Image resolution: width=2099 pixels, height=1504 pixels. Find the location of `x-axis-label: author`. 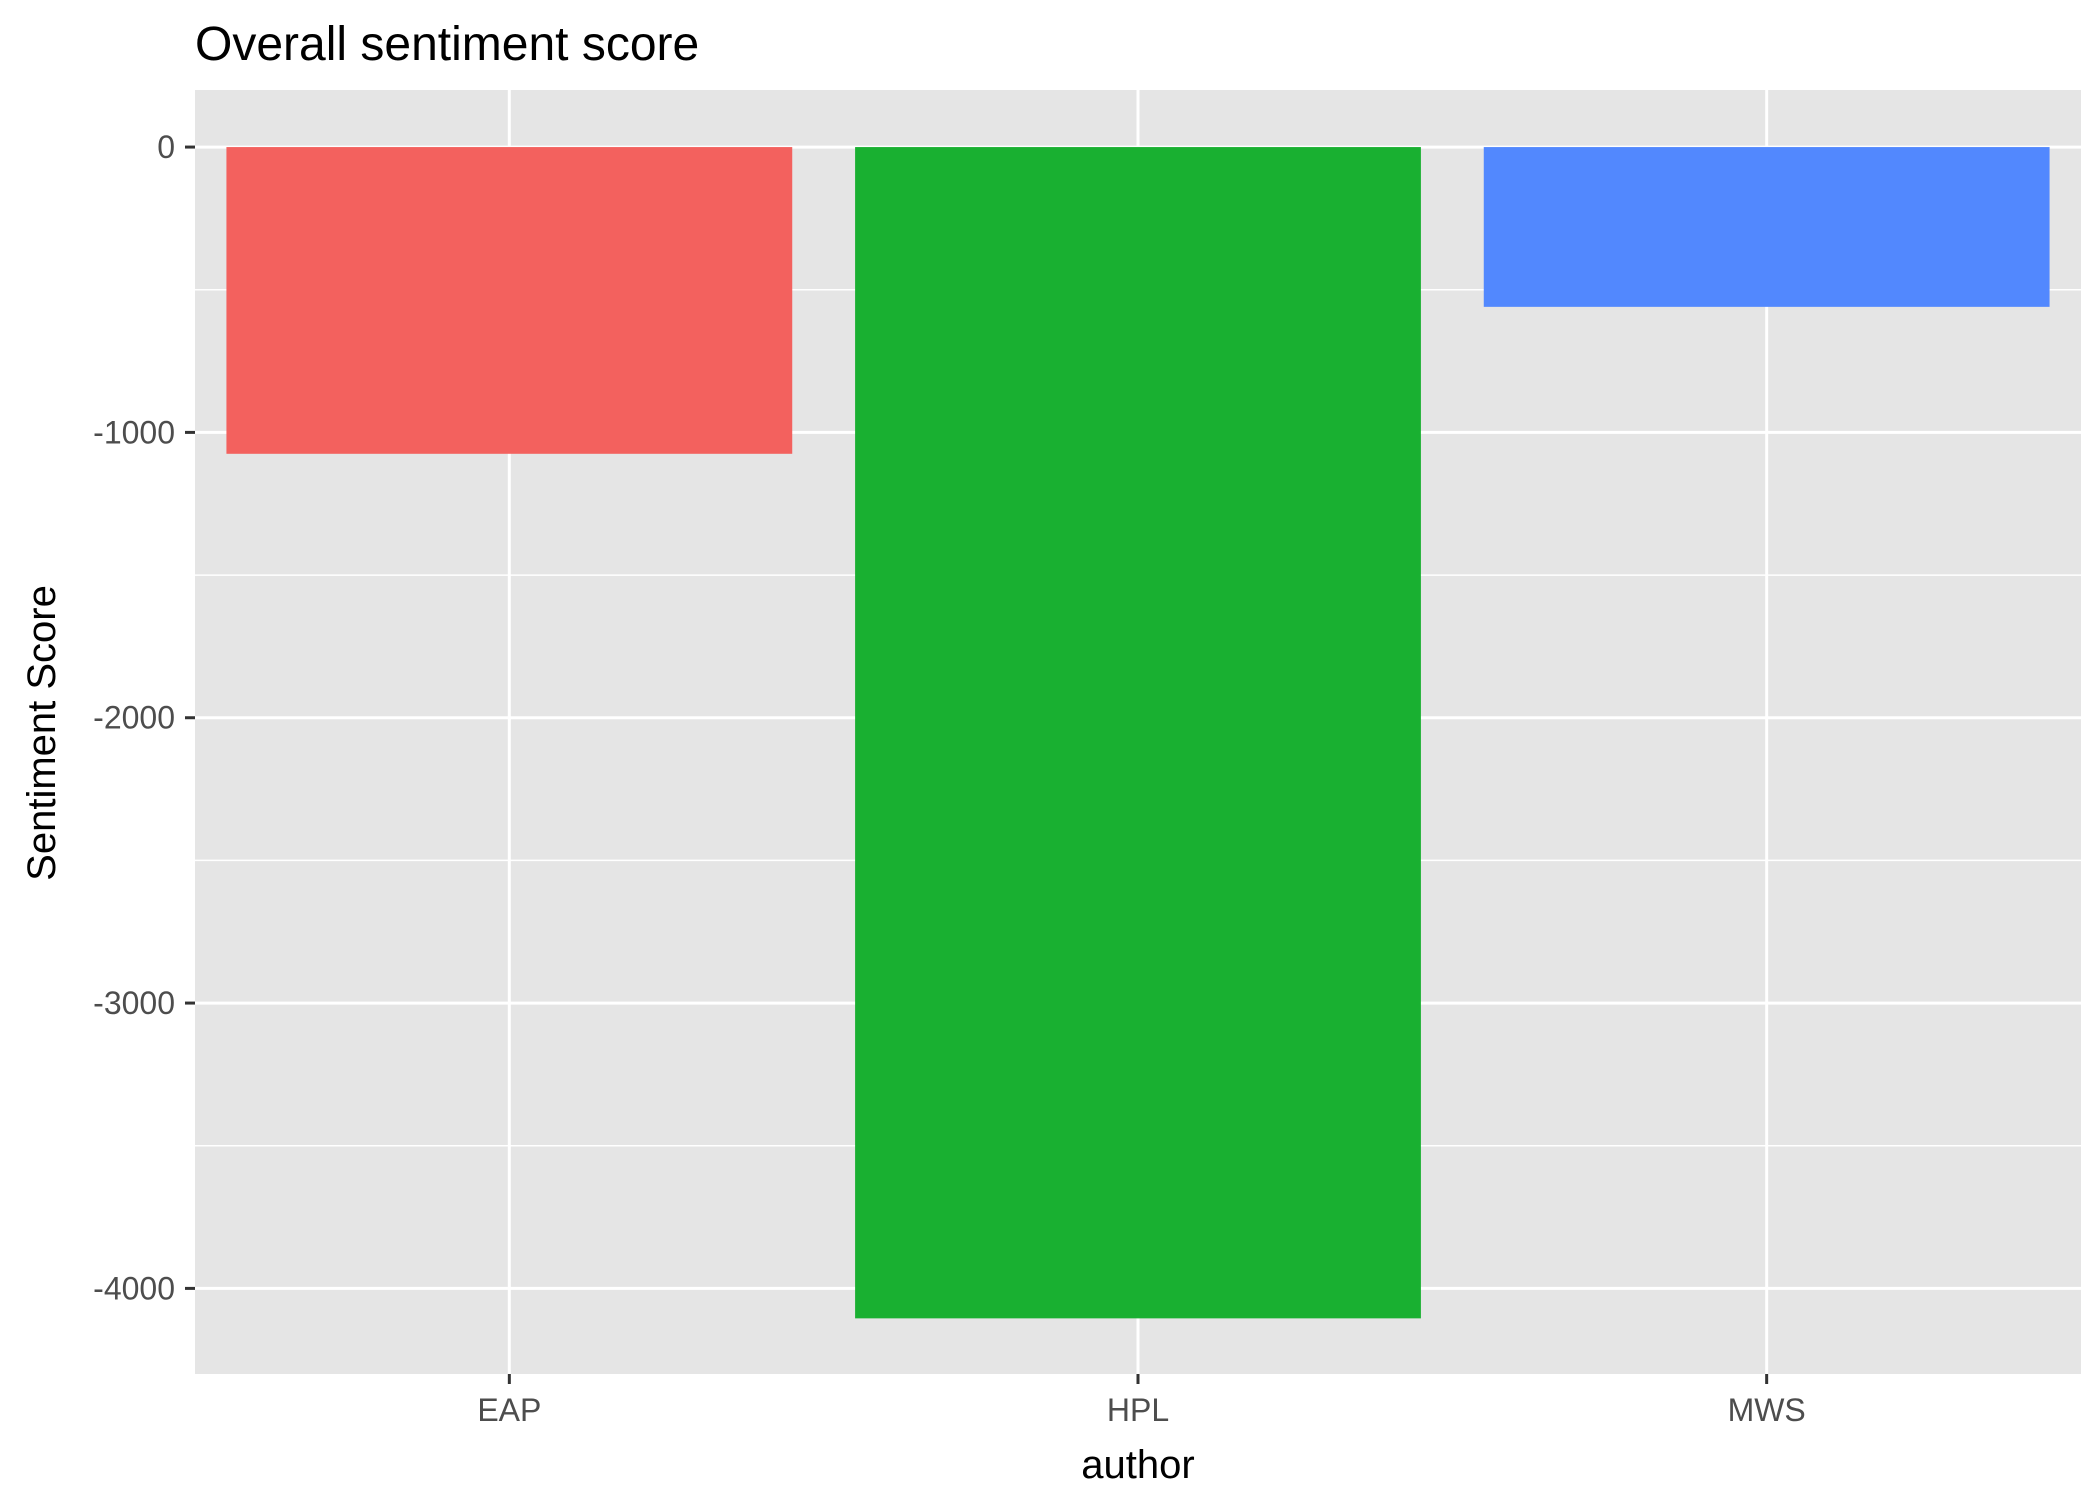

x-axis-label: author is located at coordinates (1137, 1465).